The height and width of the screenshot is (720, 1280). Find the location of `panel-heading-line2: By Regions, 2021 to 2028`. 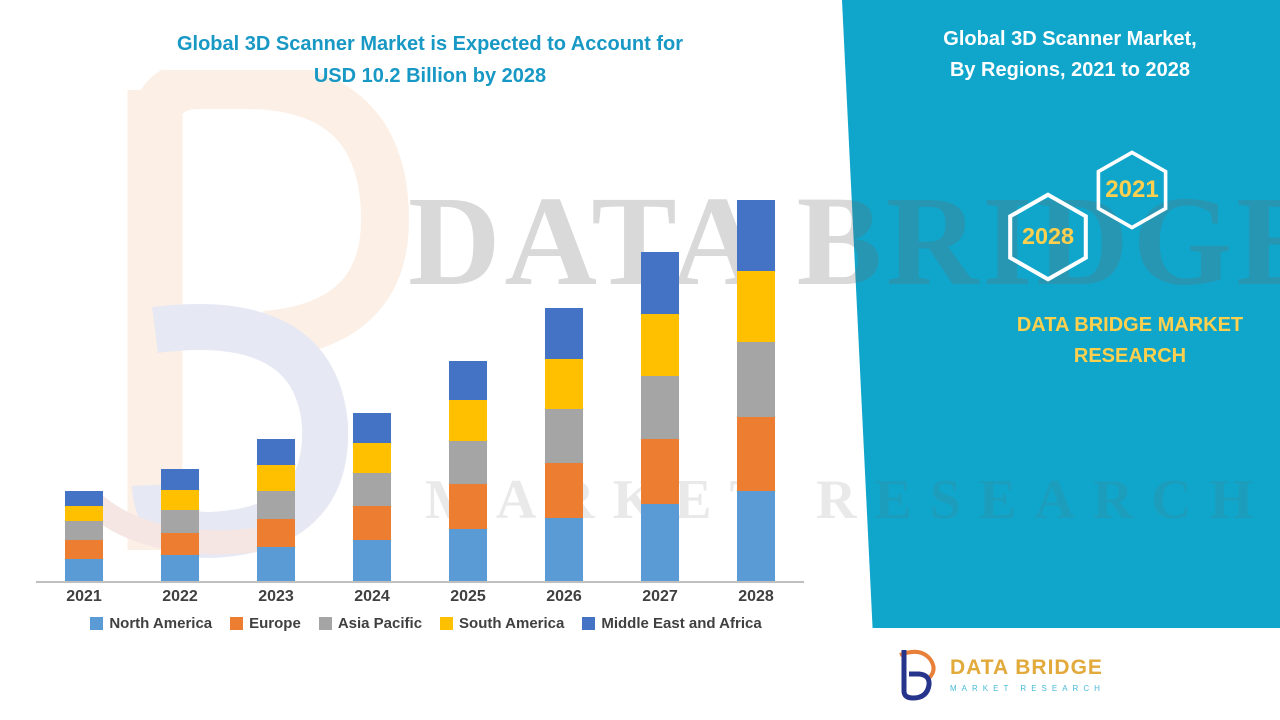

panel-heading-line2: By Regions, 2021 to 2028 is located at coordinates (1070, 70).